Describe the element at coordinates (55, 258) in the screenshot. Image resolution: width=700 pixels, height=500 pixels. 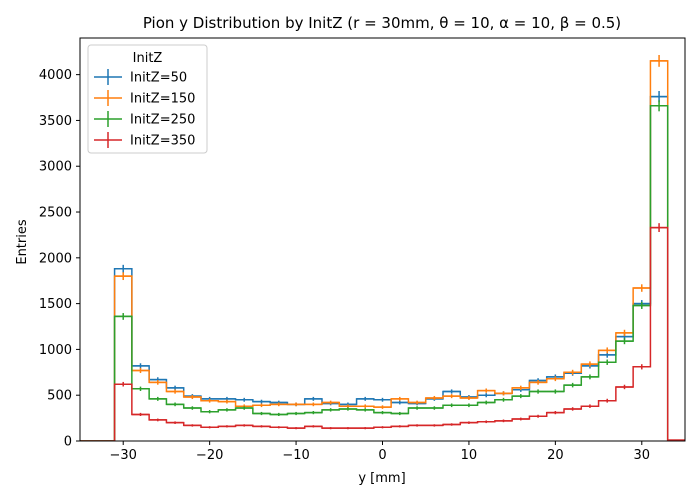
I see `y-tick-label: 2000` at that location.